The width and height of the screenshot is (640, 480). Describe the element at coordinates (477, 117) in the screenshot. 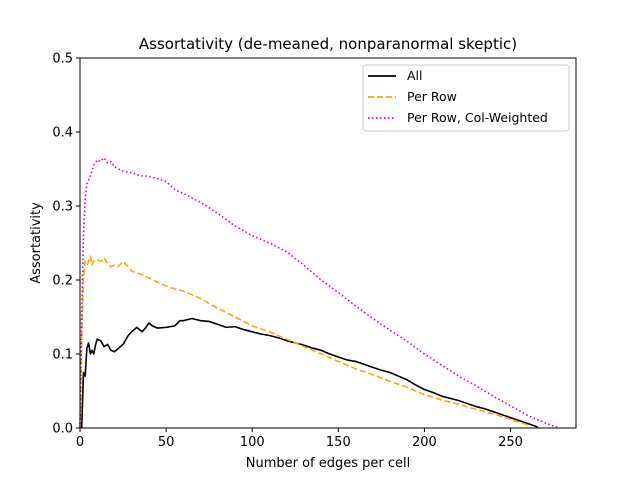

I see `legend-label-per-row-col-weighted: Per Row, Col-Weighted` at that location.